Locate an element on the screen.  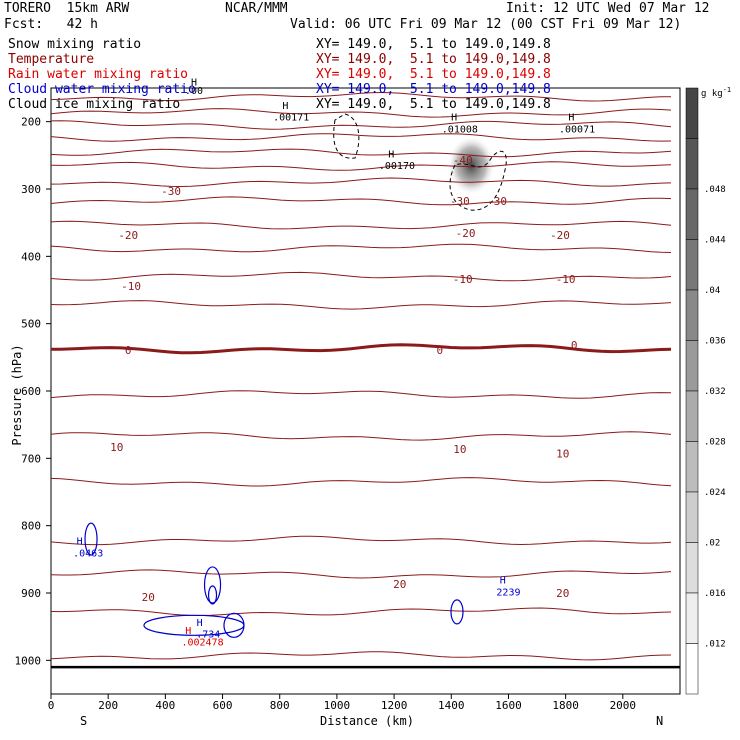
isotherm-label: -40 is located at coordinates (463, 160).